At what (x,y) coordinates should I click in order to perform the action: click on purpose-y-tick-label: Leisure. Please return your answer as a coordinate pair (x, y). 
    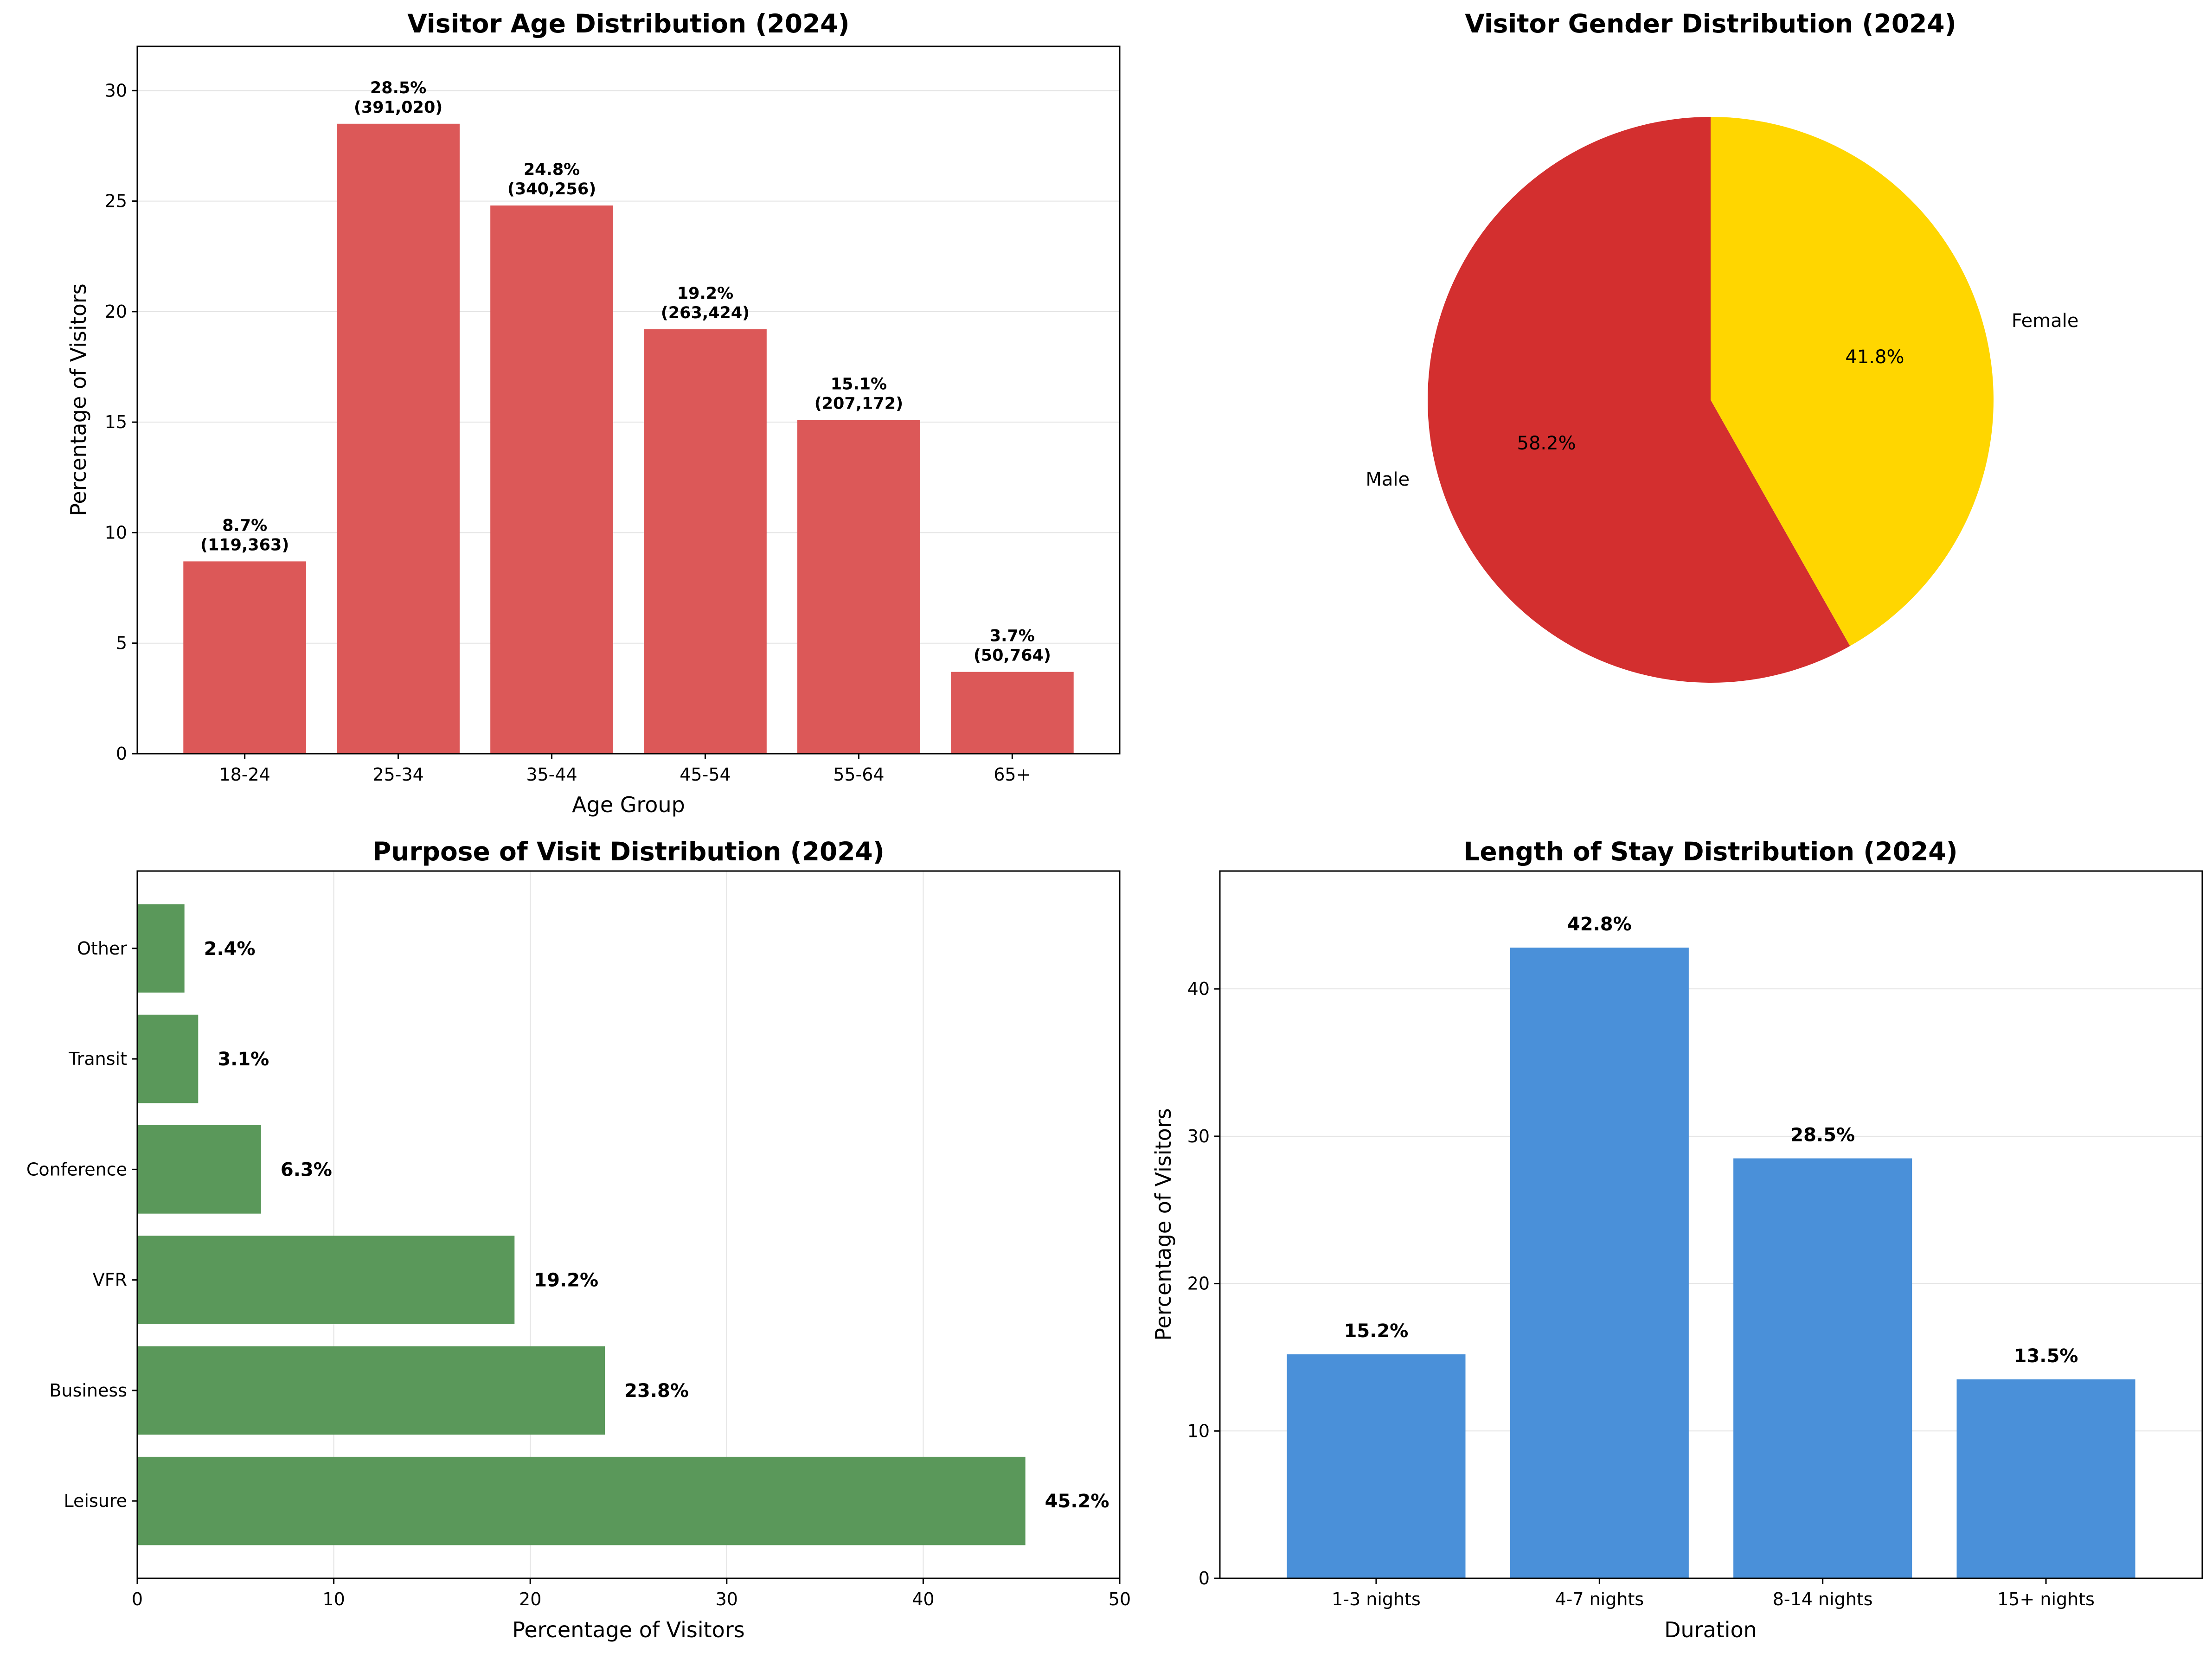
    Looking at the image, I should click on (96, 1501).